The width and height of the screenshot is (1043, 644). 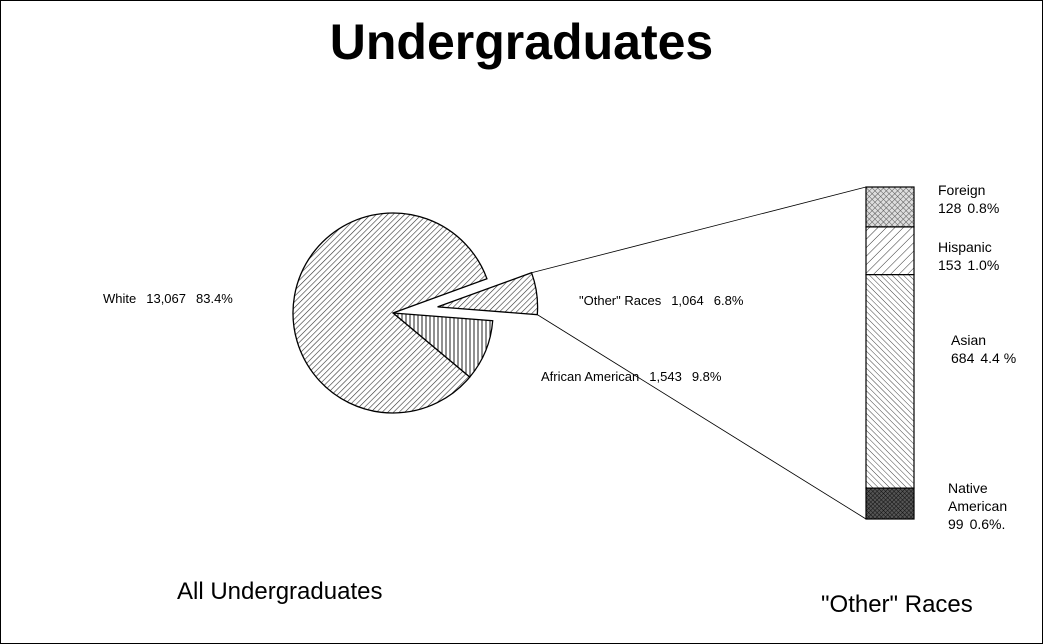 I want to click on segment-label: Native American 99 0.6%., so click(x=988, y=506).